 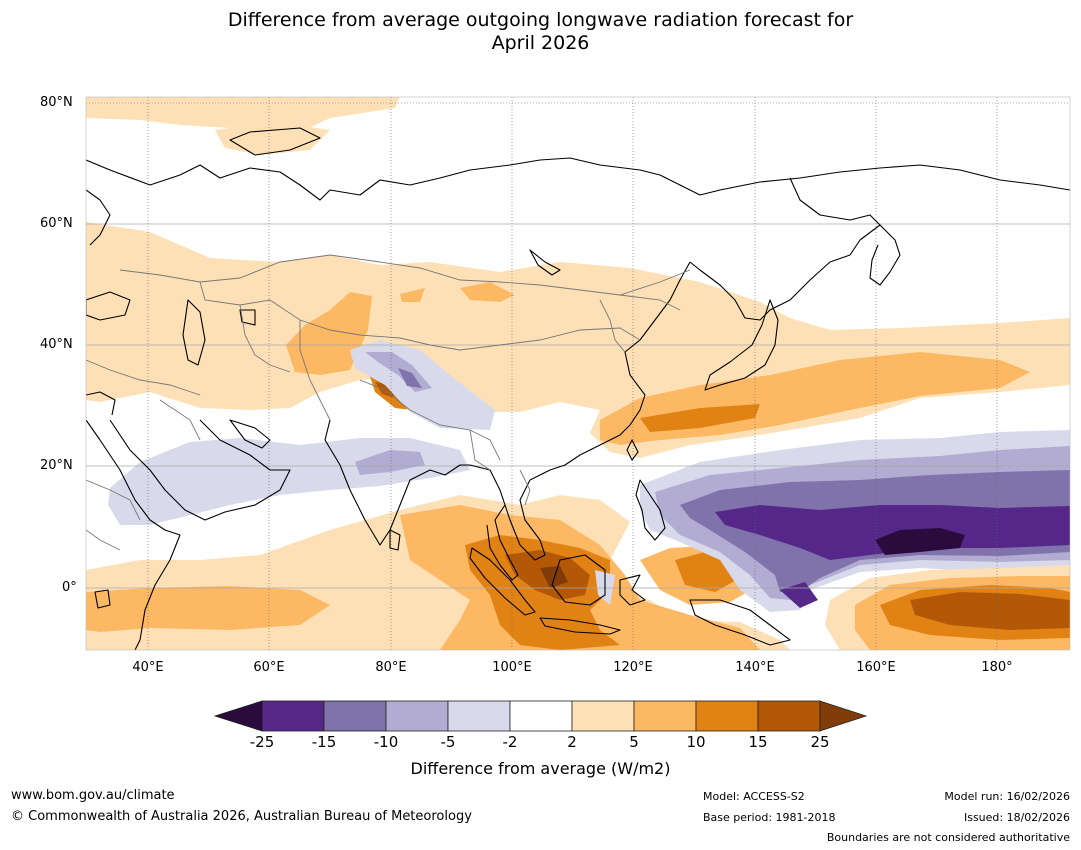 What do you see at coordinates (133, 534) in the screenshot?
I see `coastline-africa-east` at bounding box center [133, 534].